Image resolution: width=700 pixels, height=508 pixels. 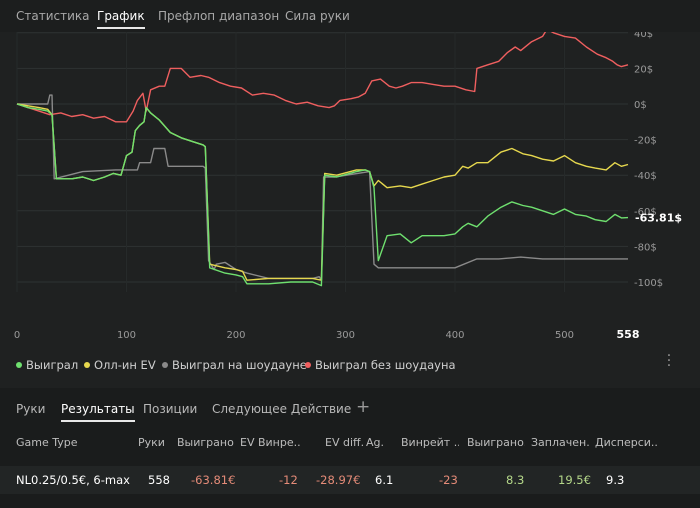 I want to click on header-ev-diff: EV diff., so click(x=345, y=442).